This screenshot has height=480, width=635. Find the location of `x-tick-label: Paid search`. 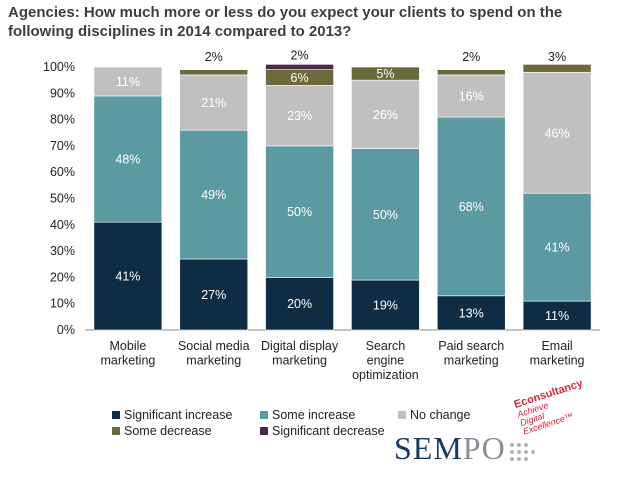

x-tick-label: Paid search is located at coordinates (471, 346).